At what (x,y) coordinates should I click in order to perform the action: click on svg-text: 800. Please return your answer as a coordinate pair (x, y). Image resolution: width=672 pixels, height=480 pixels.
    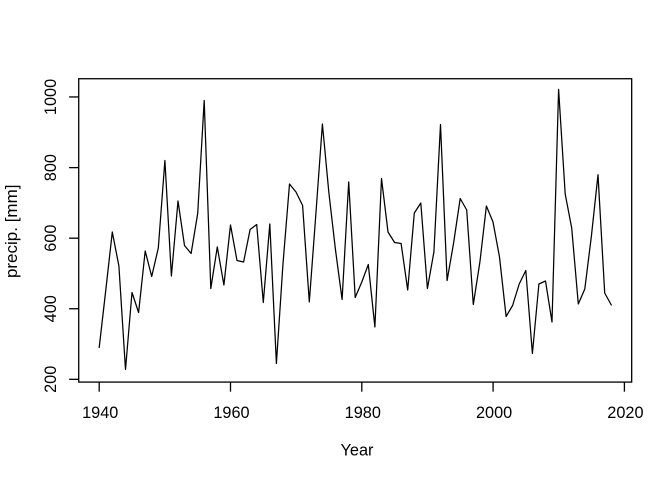
    Looking at the image, I should click on (51, 167).